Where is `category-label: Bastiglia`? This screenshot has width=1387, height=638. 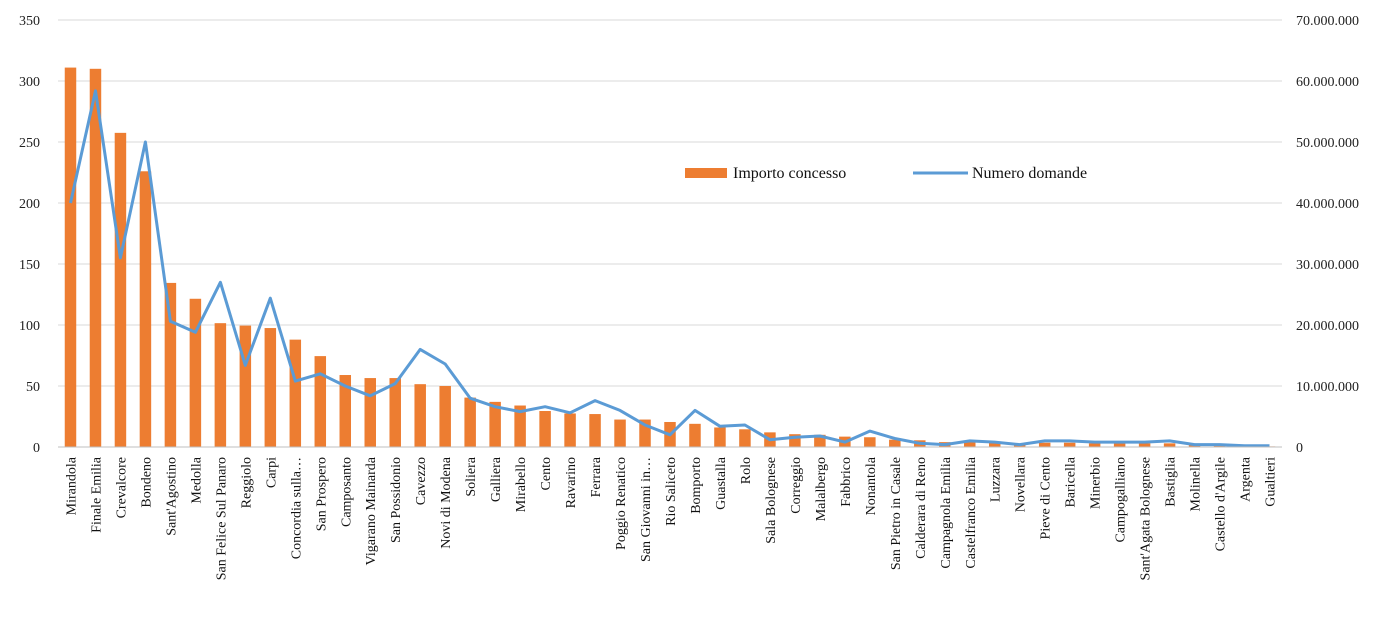 category-label: Bastiglia is located at coordinates (1171, 481).